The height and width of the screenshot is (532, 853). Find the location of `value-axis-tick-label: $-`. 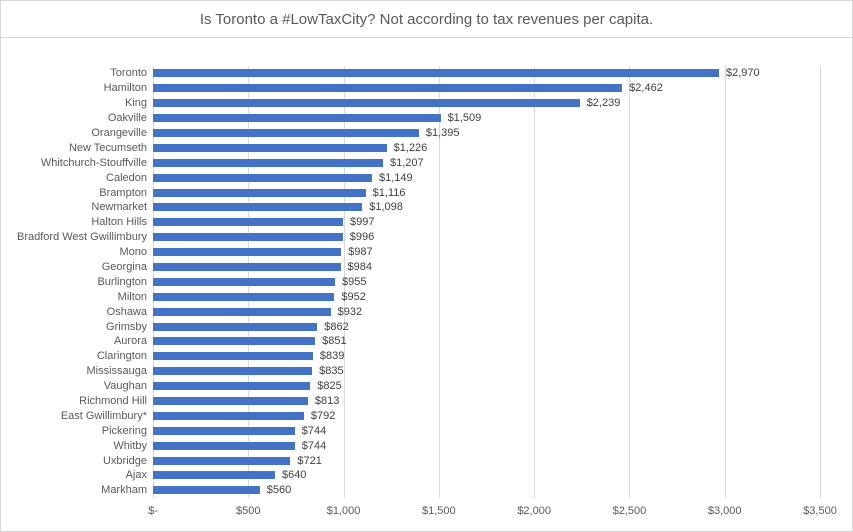

value-axis-tick-label: $- is located at coordinates (153, 511).